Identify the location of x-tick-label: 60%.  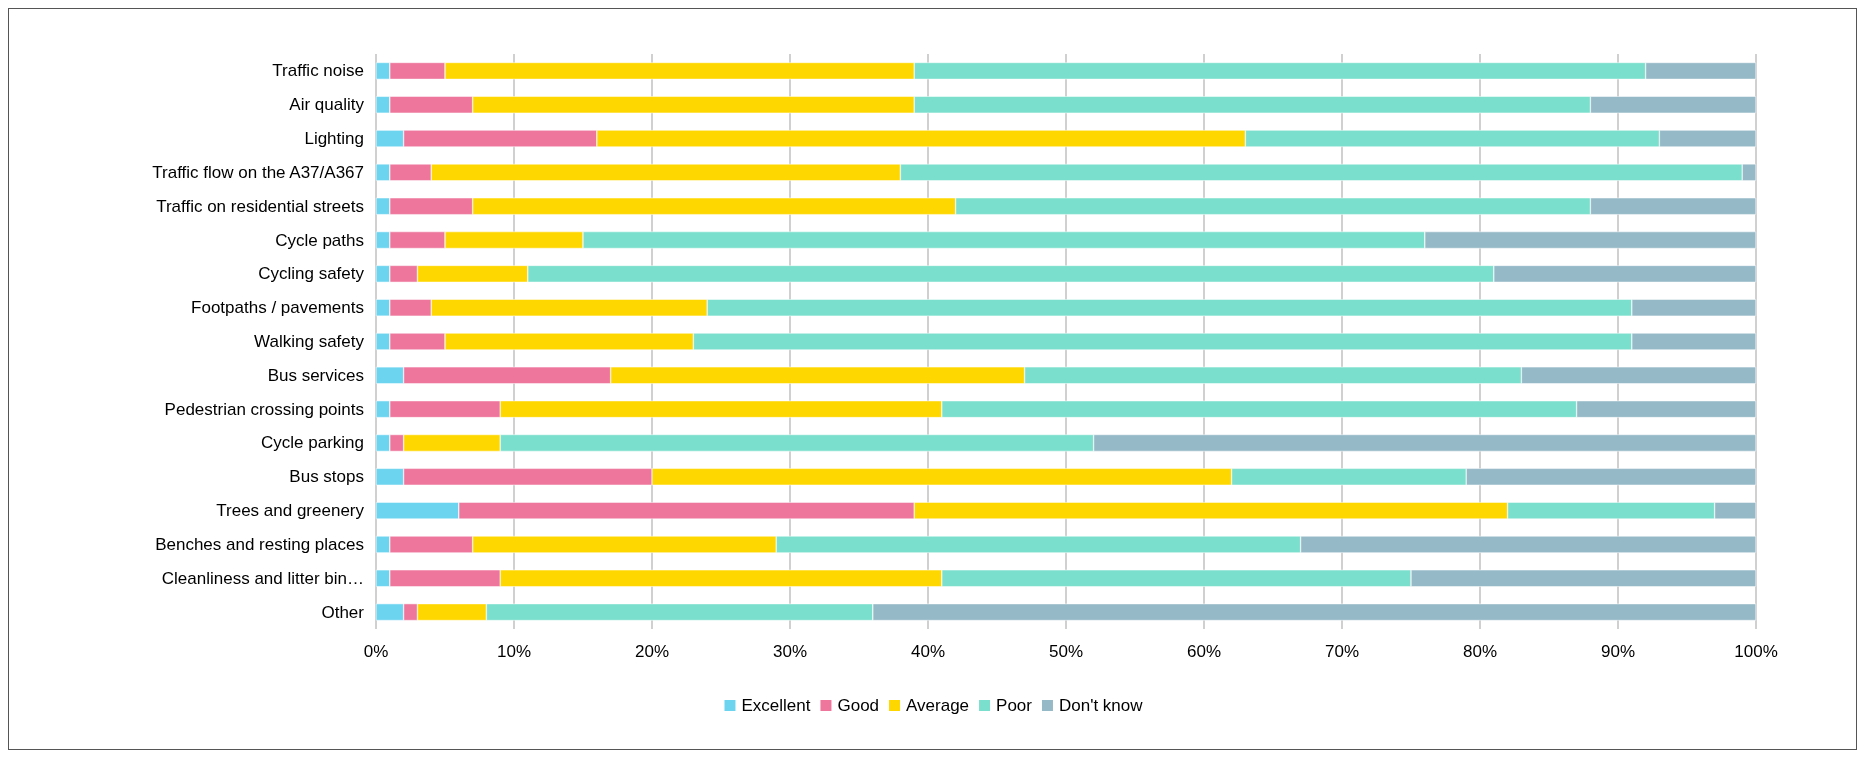
(1204, 651).